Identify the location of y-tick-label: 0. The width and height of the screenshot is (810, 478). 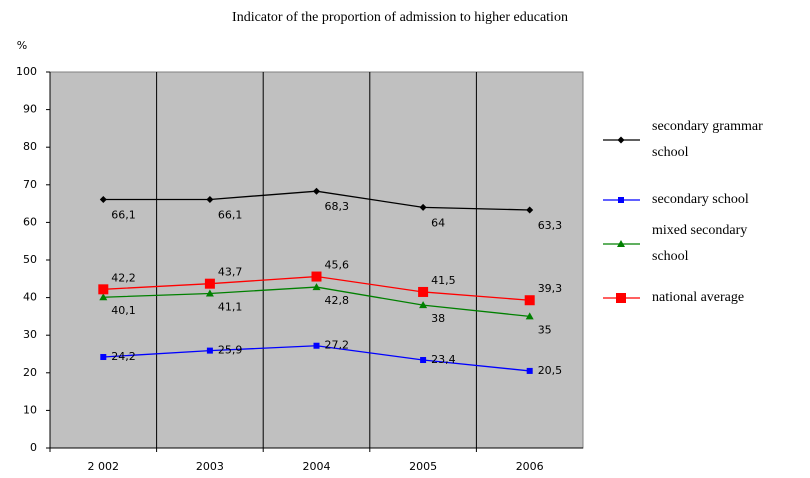
(33, 447).